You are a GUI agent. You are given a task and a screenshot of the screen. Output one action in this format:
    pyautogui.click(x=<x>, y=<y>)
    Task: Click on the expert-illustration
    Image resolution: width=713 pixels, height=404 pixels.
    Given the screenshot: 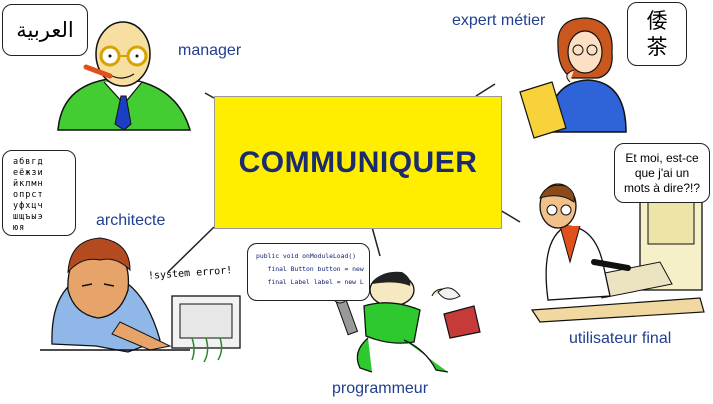 What is the action you would take?
    pyautogui.click(x=573, y=78)
    